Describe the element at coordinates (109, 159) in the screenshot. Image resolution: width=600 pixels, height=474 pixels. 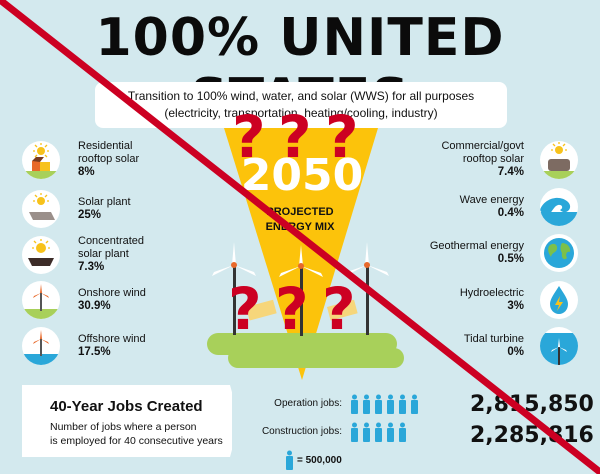
I see `item-text: Residential rooftop solar 8%` at that location.